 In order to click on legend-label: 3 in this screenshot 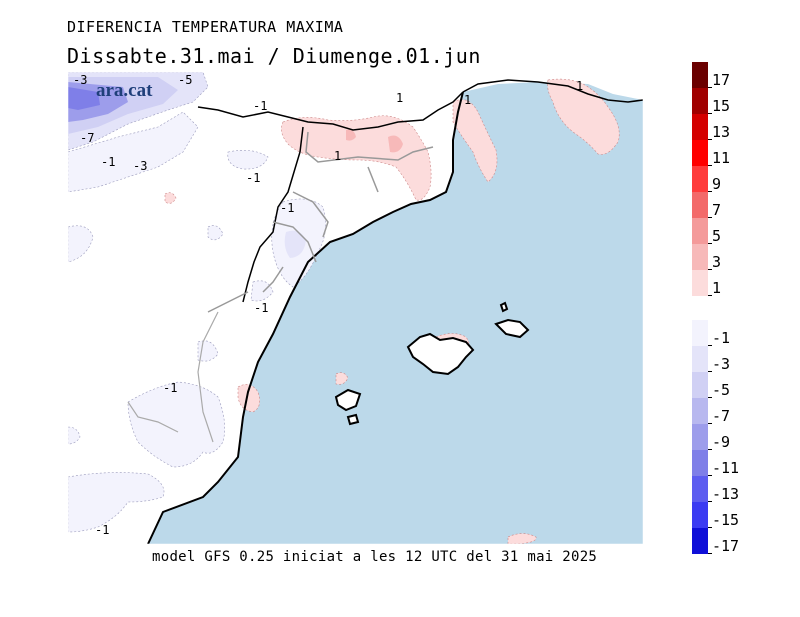, I will do `click(716, 262)`.